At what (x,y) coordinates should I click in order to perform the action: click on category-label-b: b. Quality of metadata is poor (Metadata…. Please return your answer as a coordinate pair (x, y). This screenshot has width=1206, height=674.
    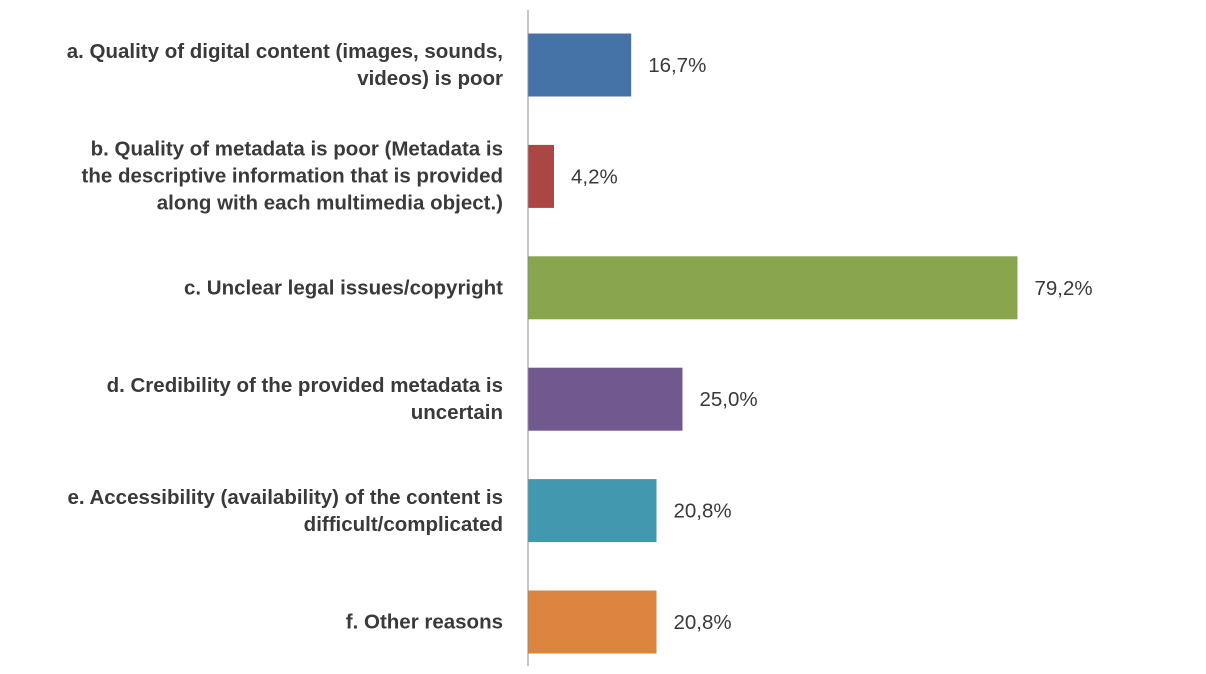
    Looking at the image, I should click on (292, 176).